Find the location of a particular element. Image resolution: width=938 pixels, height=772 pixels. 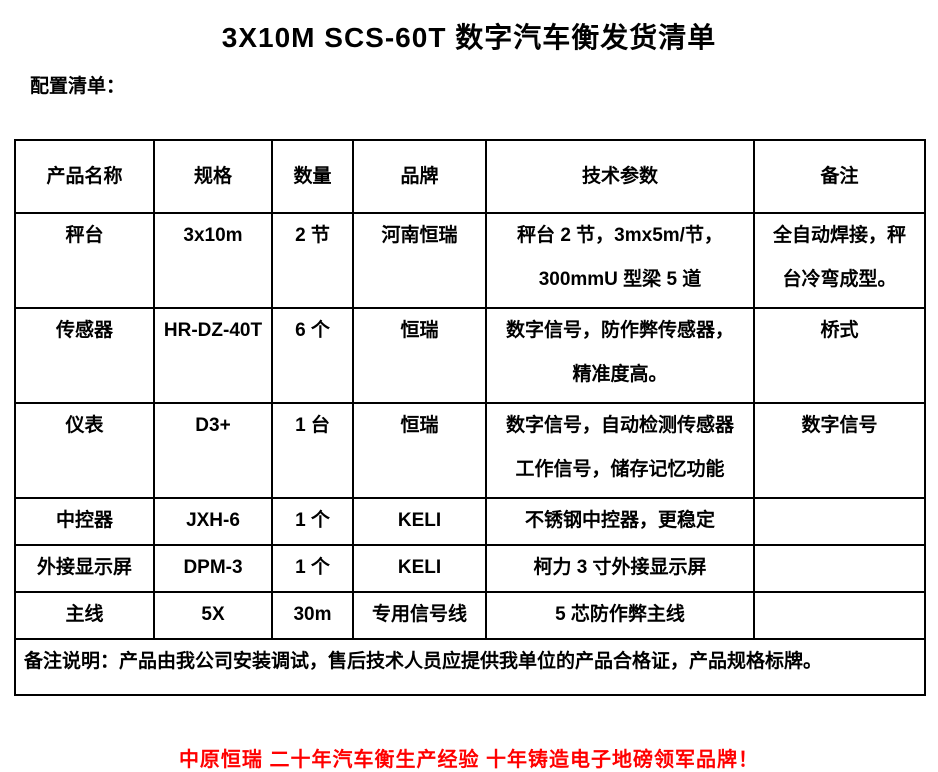

table-row-main-cable: 主线 5X 30m 专用信号线 5 芯防作弊主线 is located at coordinates (470, 615).